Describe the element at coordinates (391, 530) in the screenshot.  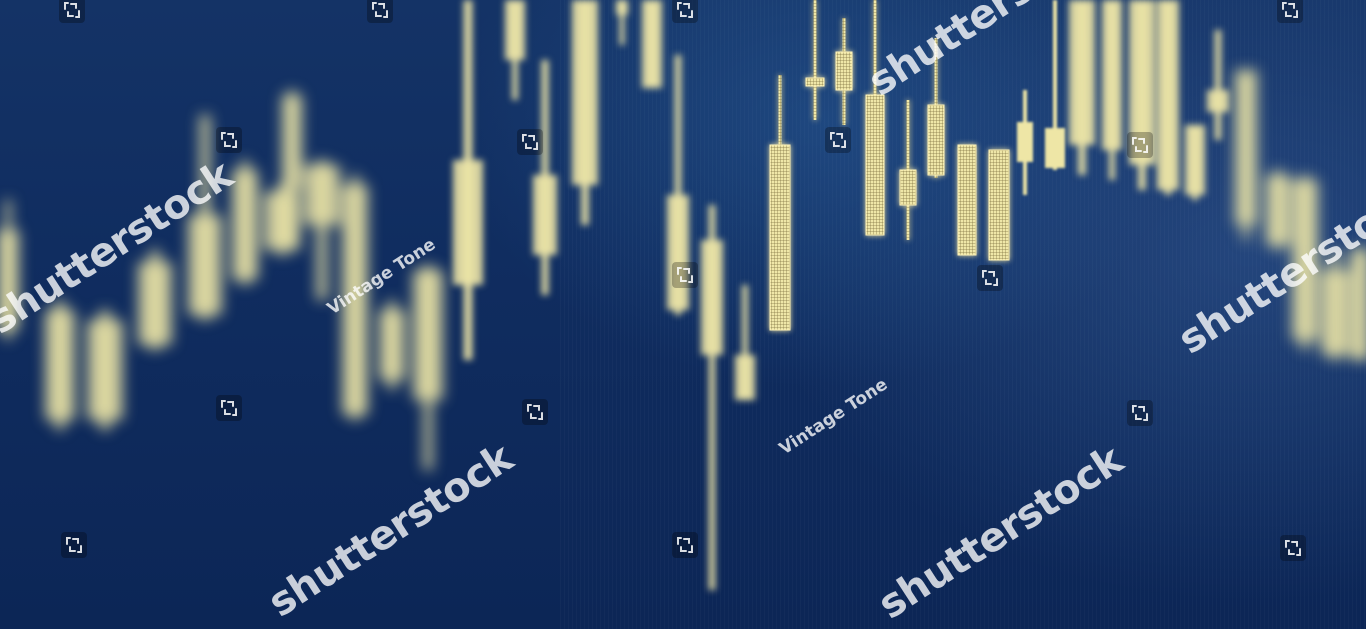
I see `shutterstock-watermark: shutterstock` at that location.